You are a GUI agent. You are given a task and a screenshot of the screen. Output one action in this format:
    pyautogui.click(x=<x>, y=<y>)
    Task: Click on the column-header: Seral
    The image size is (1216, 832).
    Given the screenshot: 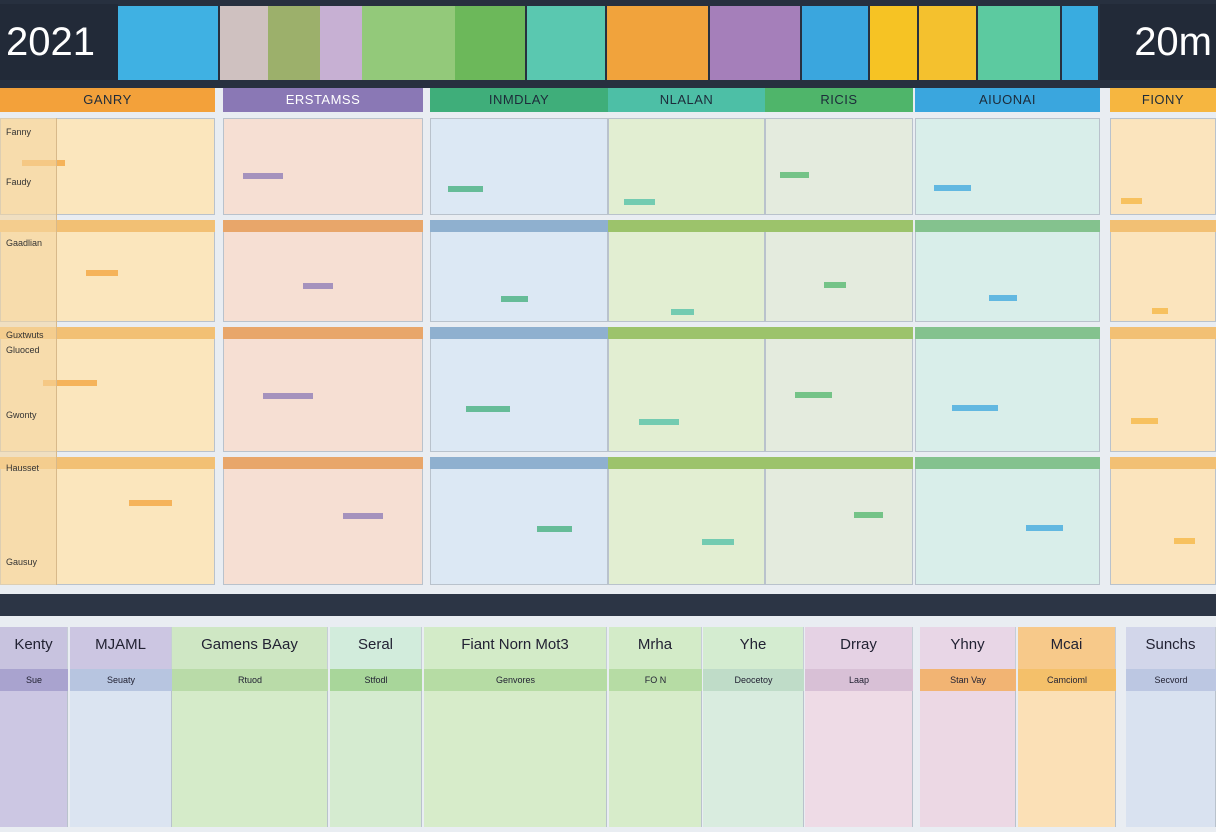 What is the action you would take?
    pyautogui.click(x=376, y=648)
    